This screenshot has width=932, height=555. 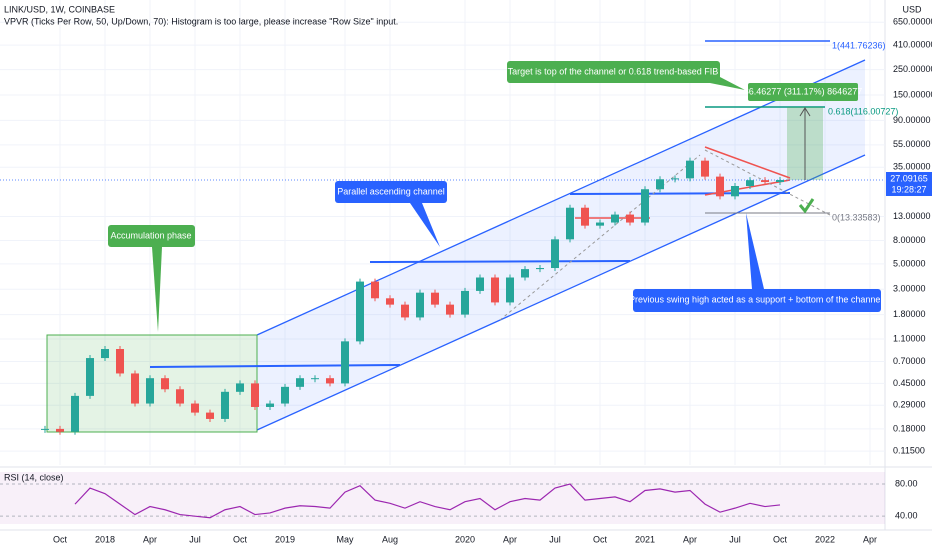 What do you see at coordinates (912, 22) in the screenshot?
I see `y-tick-label: 650.00000` at bounding box center [912, 22].